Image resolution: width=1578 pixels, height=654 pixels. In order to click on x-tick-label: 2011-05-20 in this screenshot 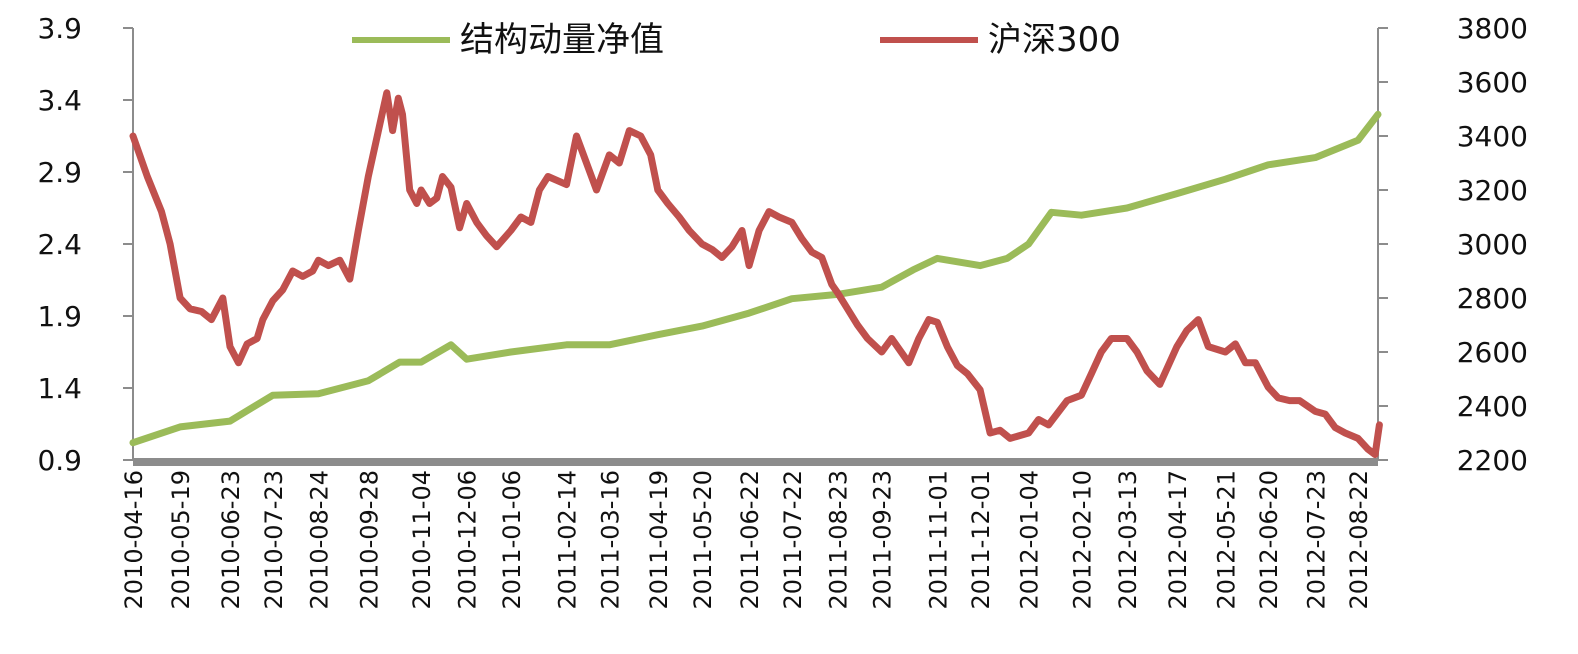, I will do `click(703, 539)`.